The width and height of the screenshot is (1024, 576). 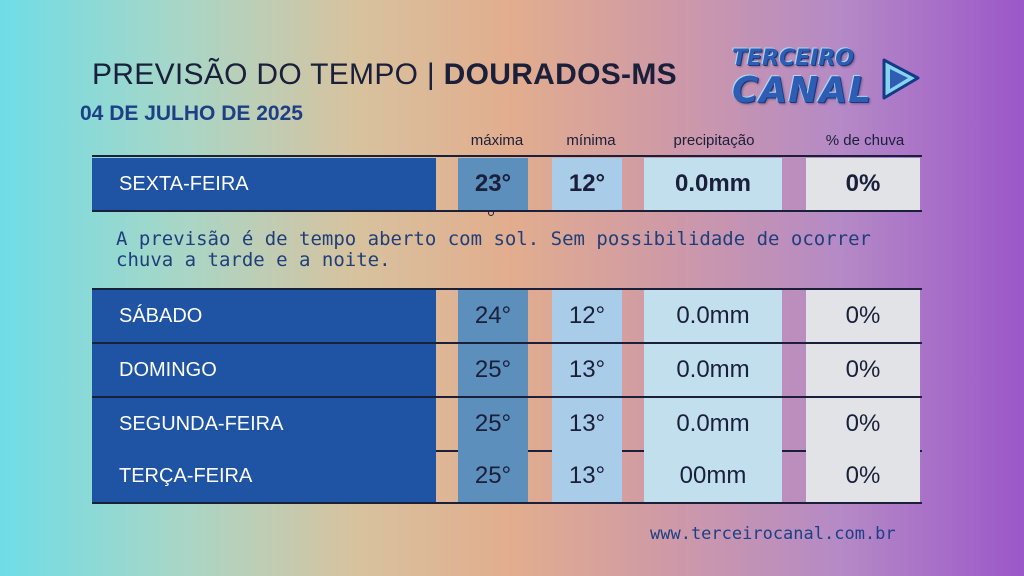 What do you see at coordinates (264, 184) in the screenshot?
I see `day-label: SEXTA-FEIRA` at bounding box center [264, 184].